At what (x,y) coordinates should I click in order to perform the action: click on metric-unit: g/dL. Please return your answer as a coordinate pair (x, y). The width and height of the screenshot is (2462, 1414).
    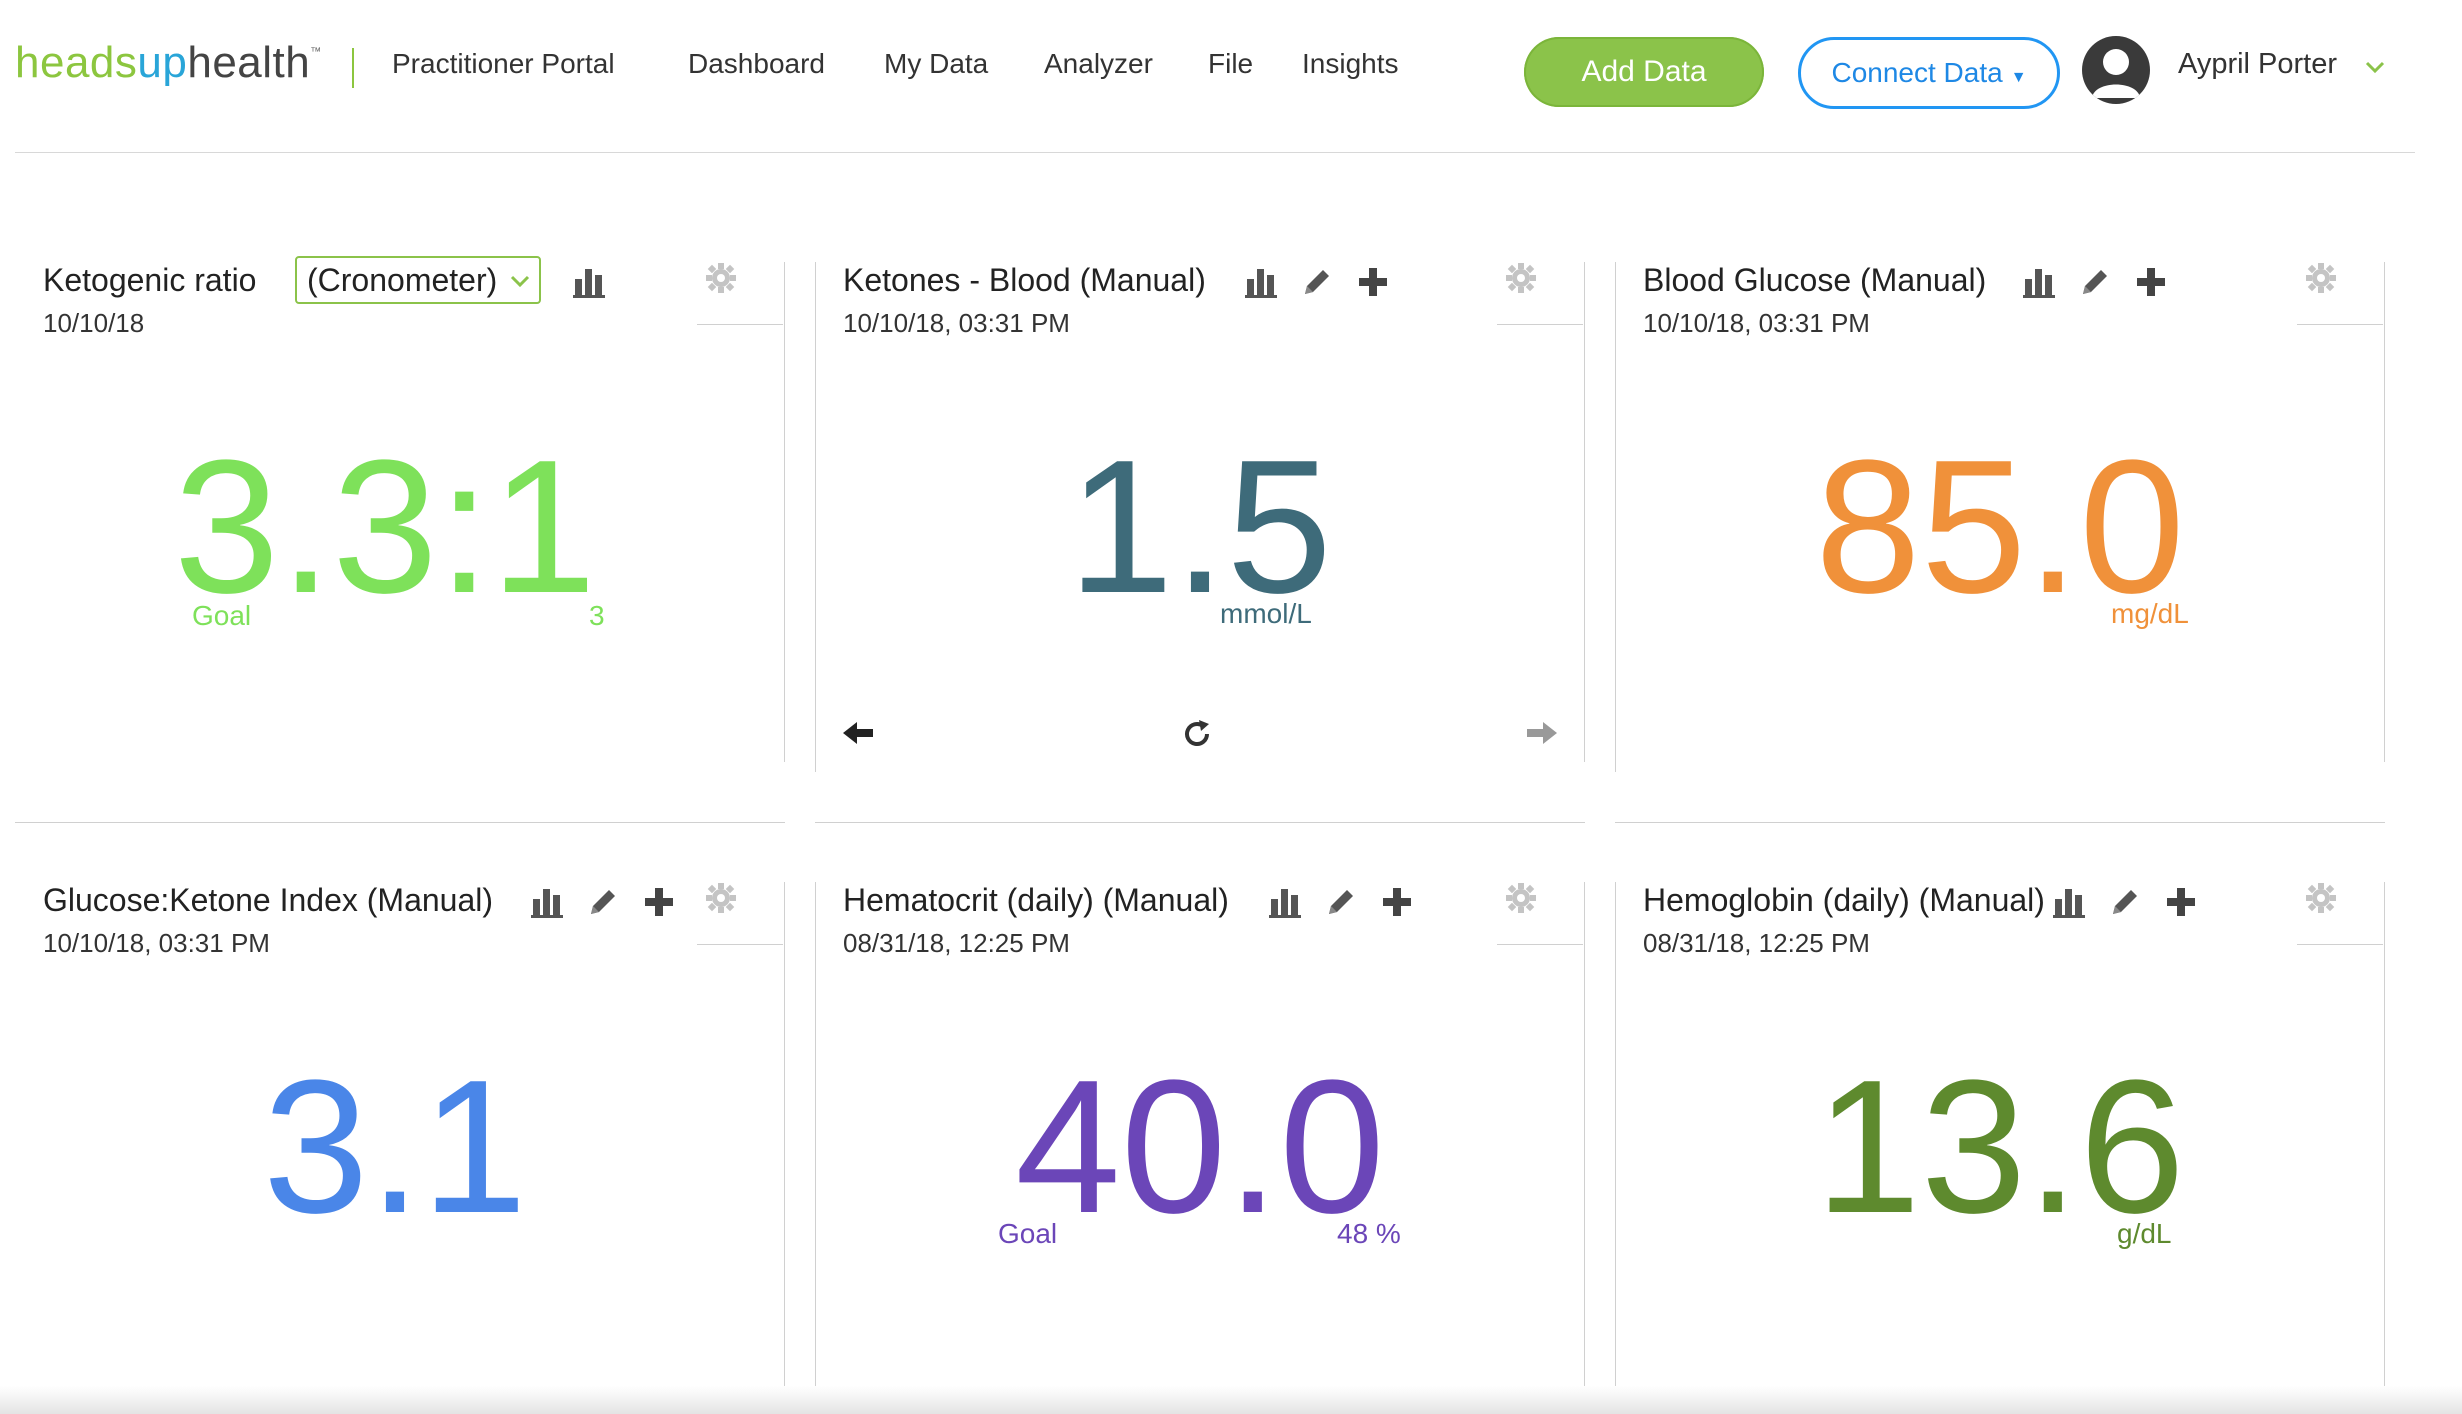
    Looking at the image, I should click on (2144, 1233).